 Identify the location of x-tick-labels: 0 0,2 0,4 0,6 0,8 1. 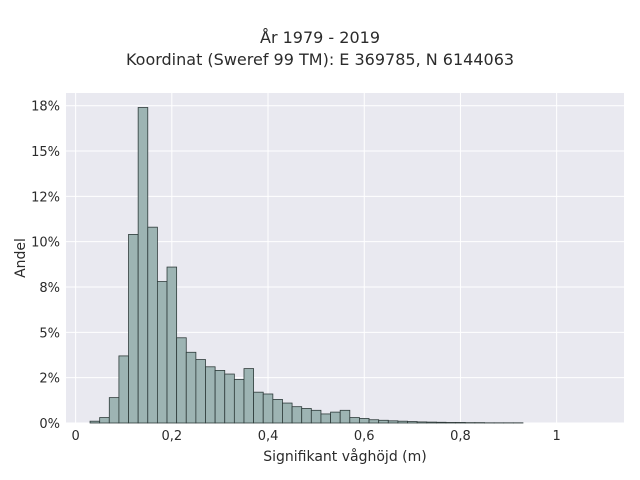
(315, 436).